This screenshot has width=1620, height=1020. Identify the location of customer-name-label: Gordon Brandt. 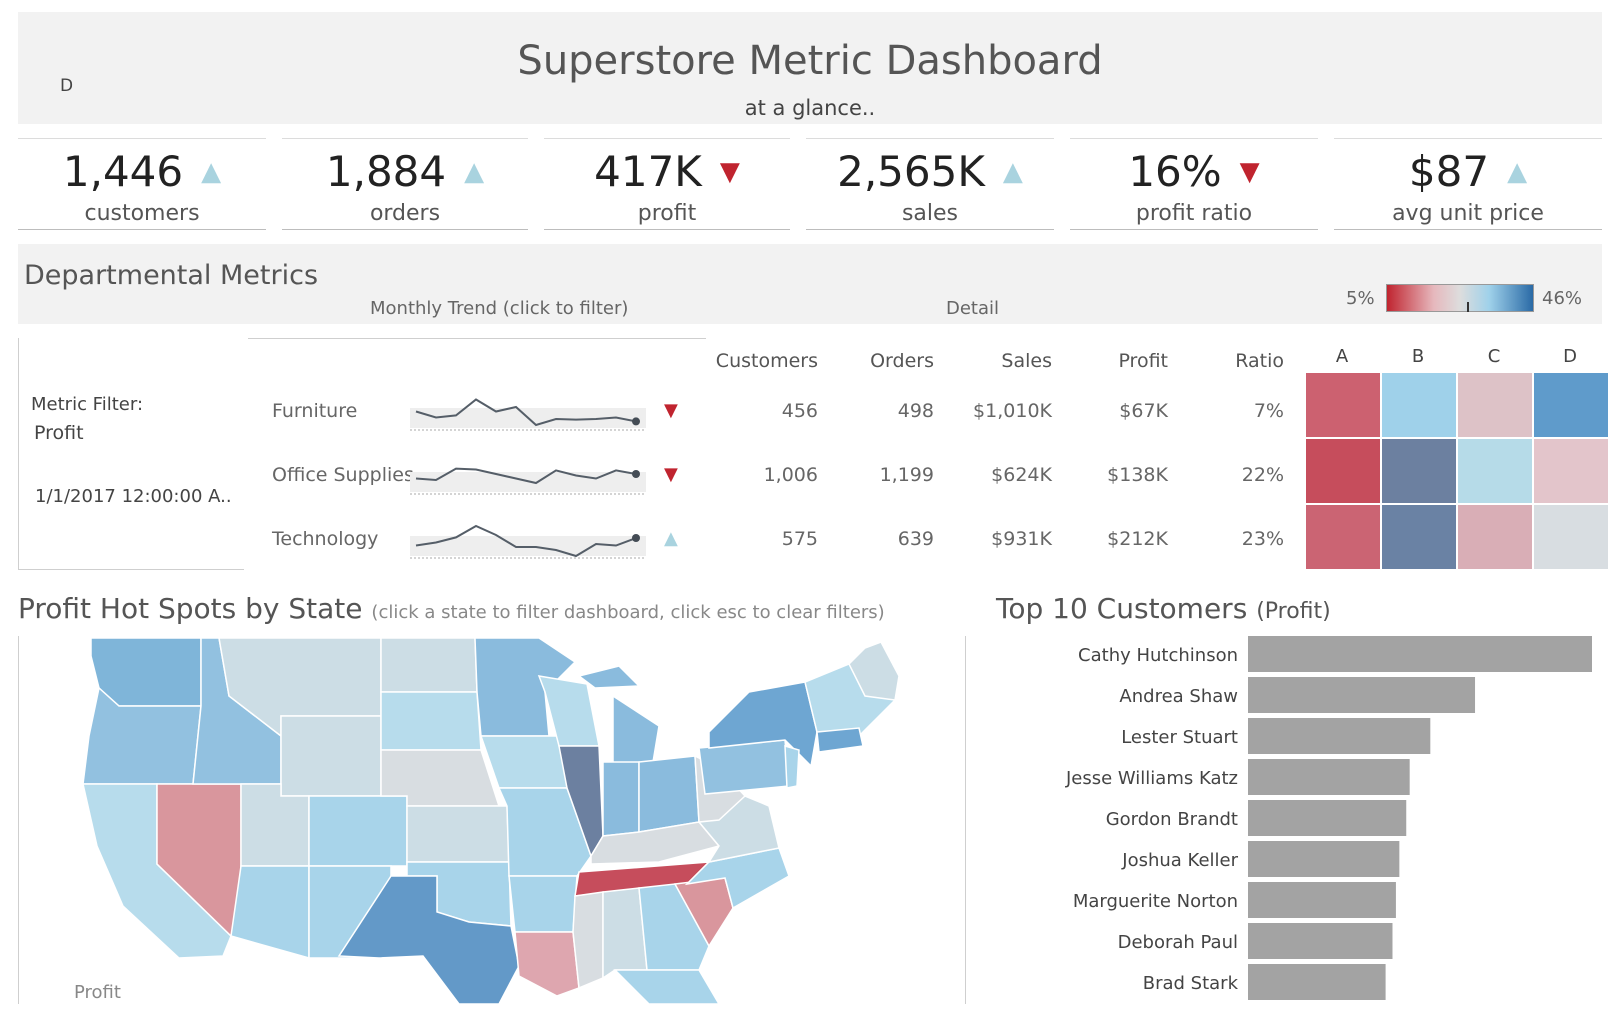
(1172, 819).